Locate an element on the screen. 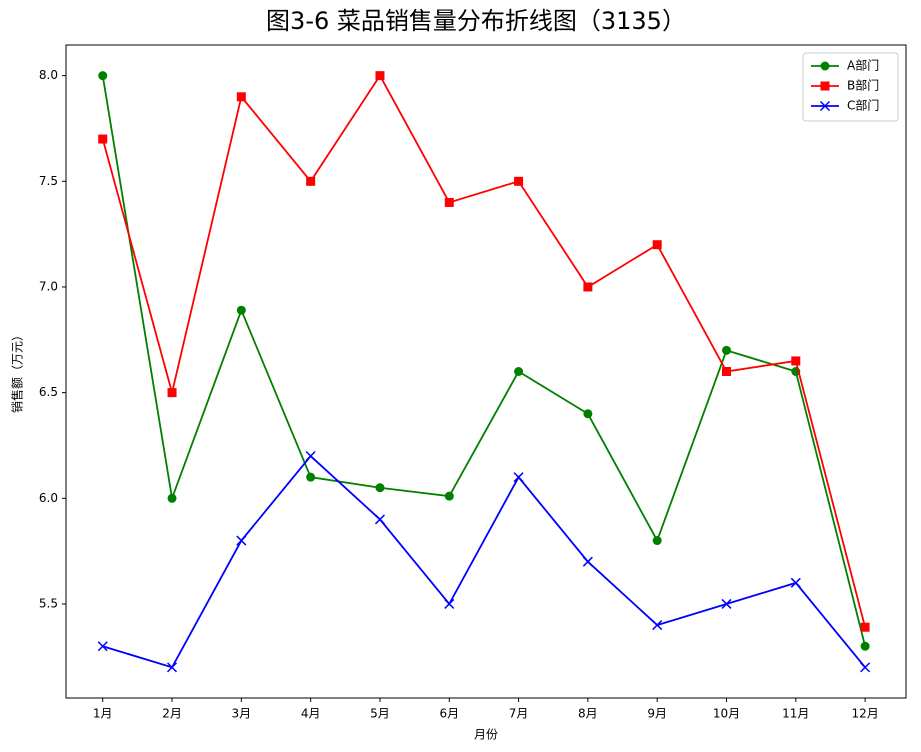 This screenshot has height=752, width=921. legend-label: B部门 is located at coordinates (863, 85).